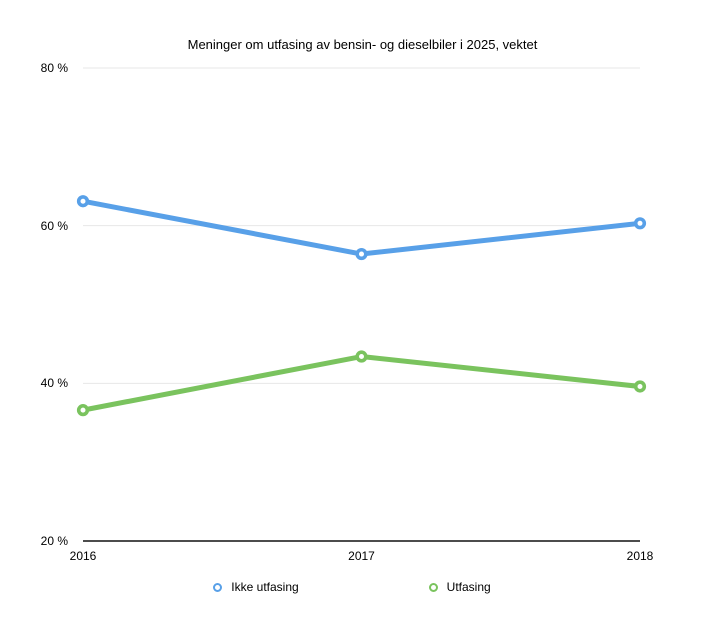 Image resolution: width=704 pixels, height=641 pixels. I want to click on legend-label: Utfasing, so click(468, 587).